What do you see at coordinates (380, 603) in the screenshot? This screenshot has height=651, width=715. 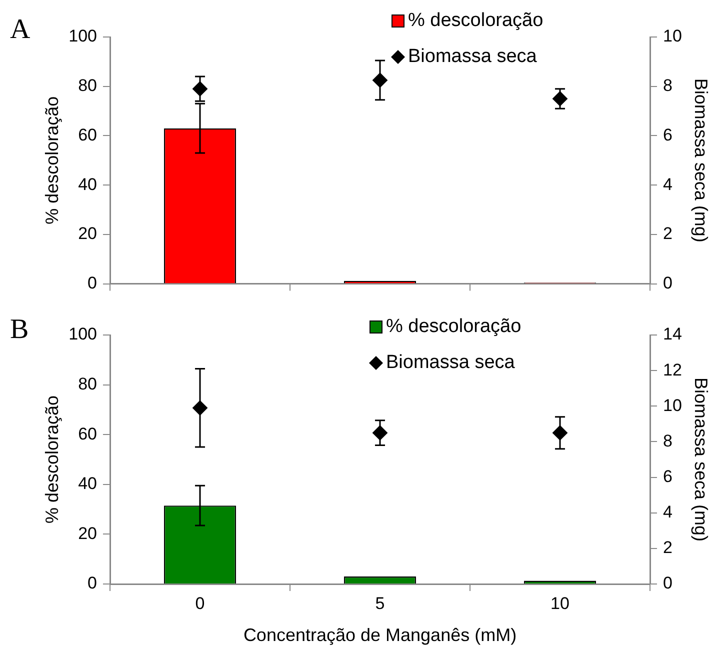 I see `x-tick-label: 5` at bounding box center [380, 603].